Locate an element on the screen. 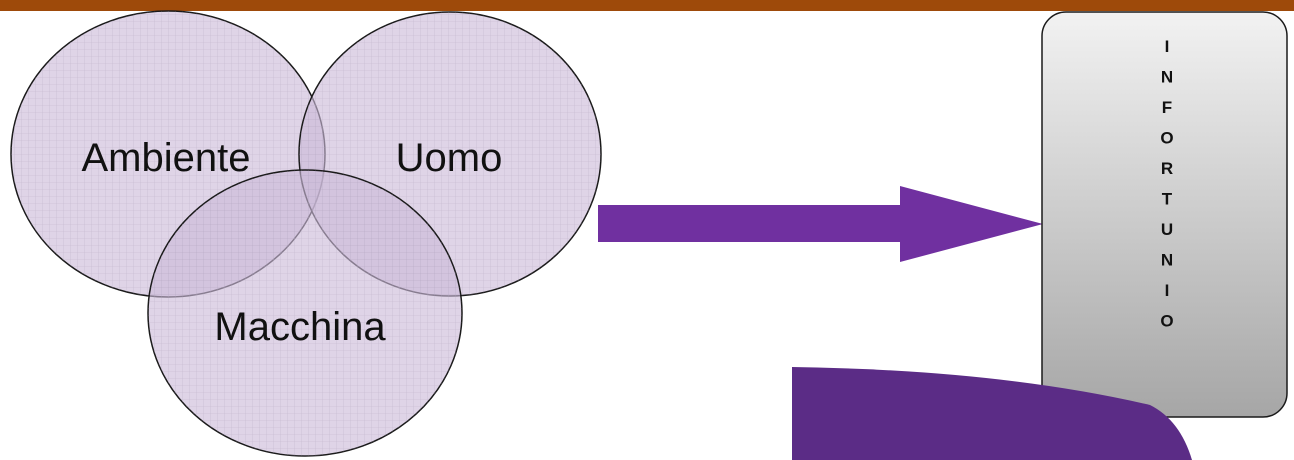 Image resolution: width=1294 pixels, height=460 pixels. ambiente-label: Ambiente is located at coordinates (166, 158).